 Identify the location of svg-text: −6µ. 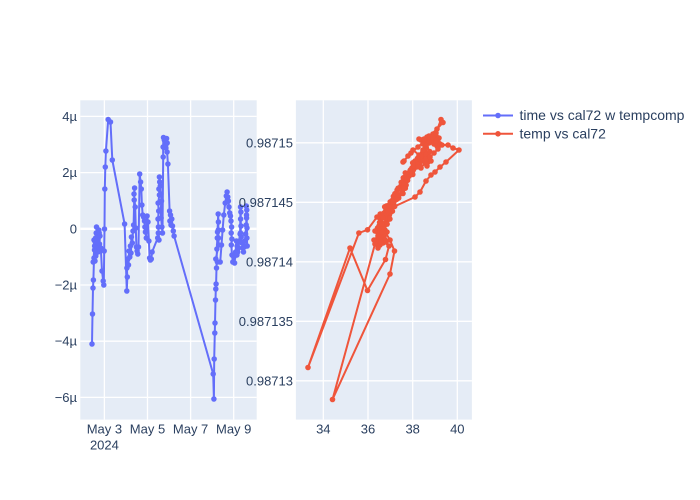
(66, 397).